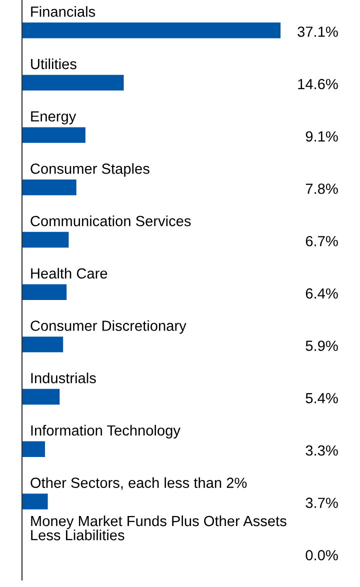 This screenshot has height=587, width=360. Describe the element at coordinates (53, 117) in the screenshot. I see `y-tick-label: Energy` at that location.